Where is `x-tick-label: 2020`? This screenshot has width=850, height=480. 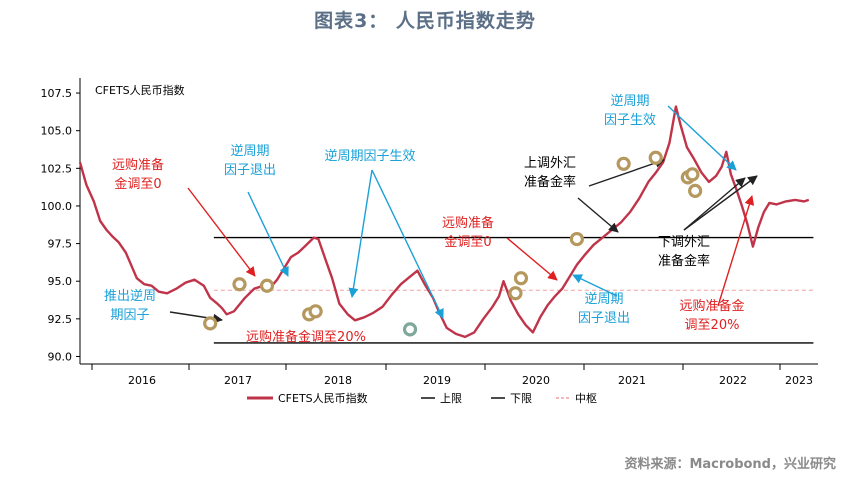 x-tick-label: 2020 is located at coordinates (536, 380).